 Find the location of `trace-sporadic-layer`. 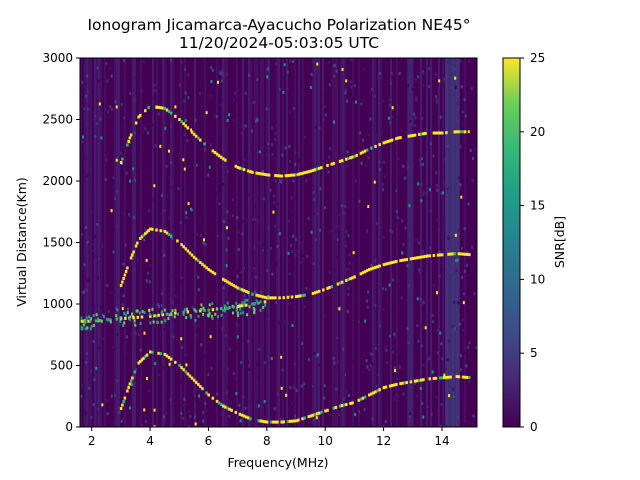

trace-sporadic-layer is located at coordinates (175, 313).